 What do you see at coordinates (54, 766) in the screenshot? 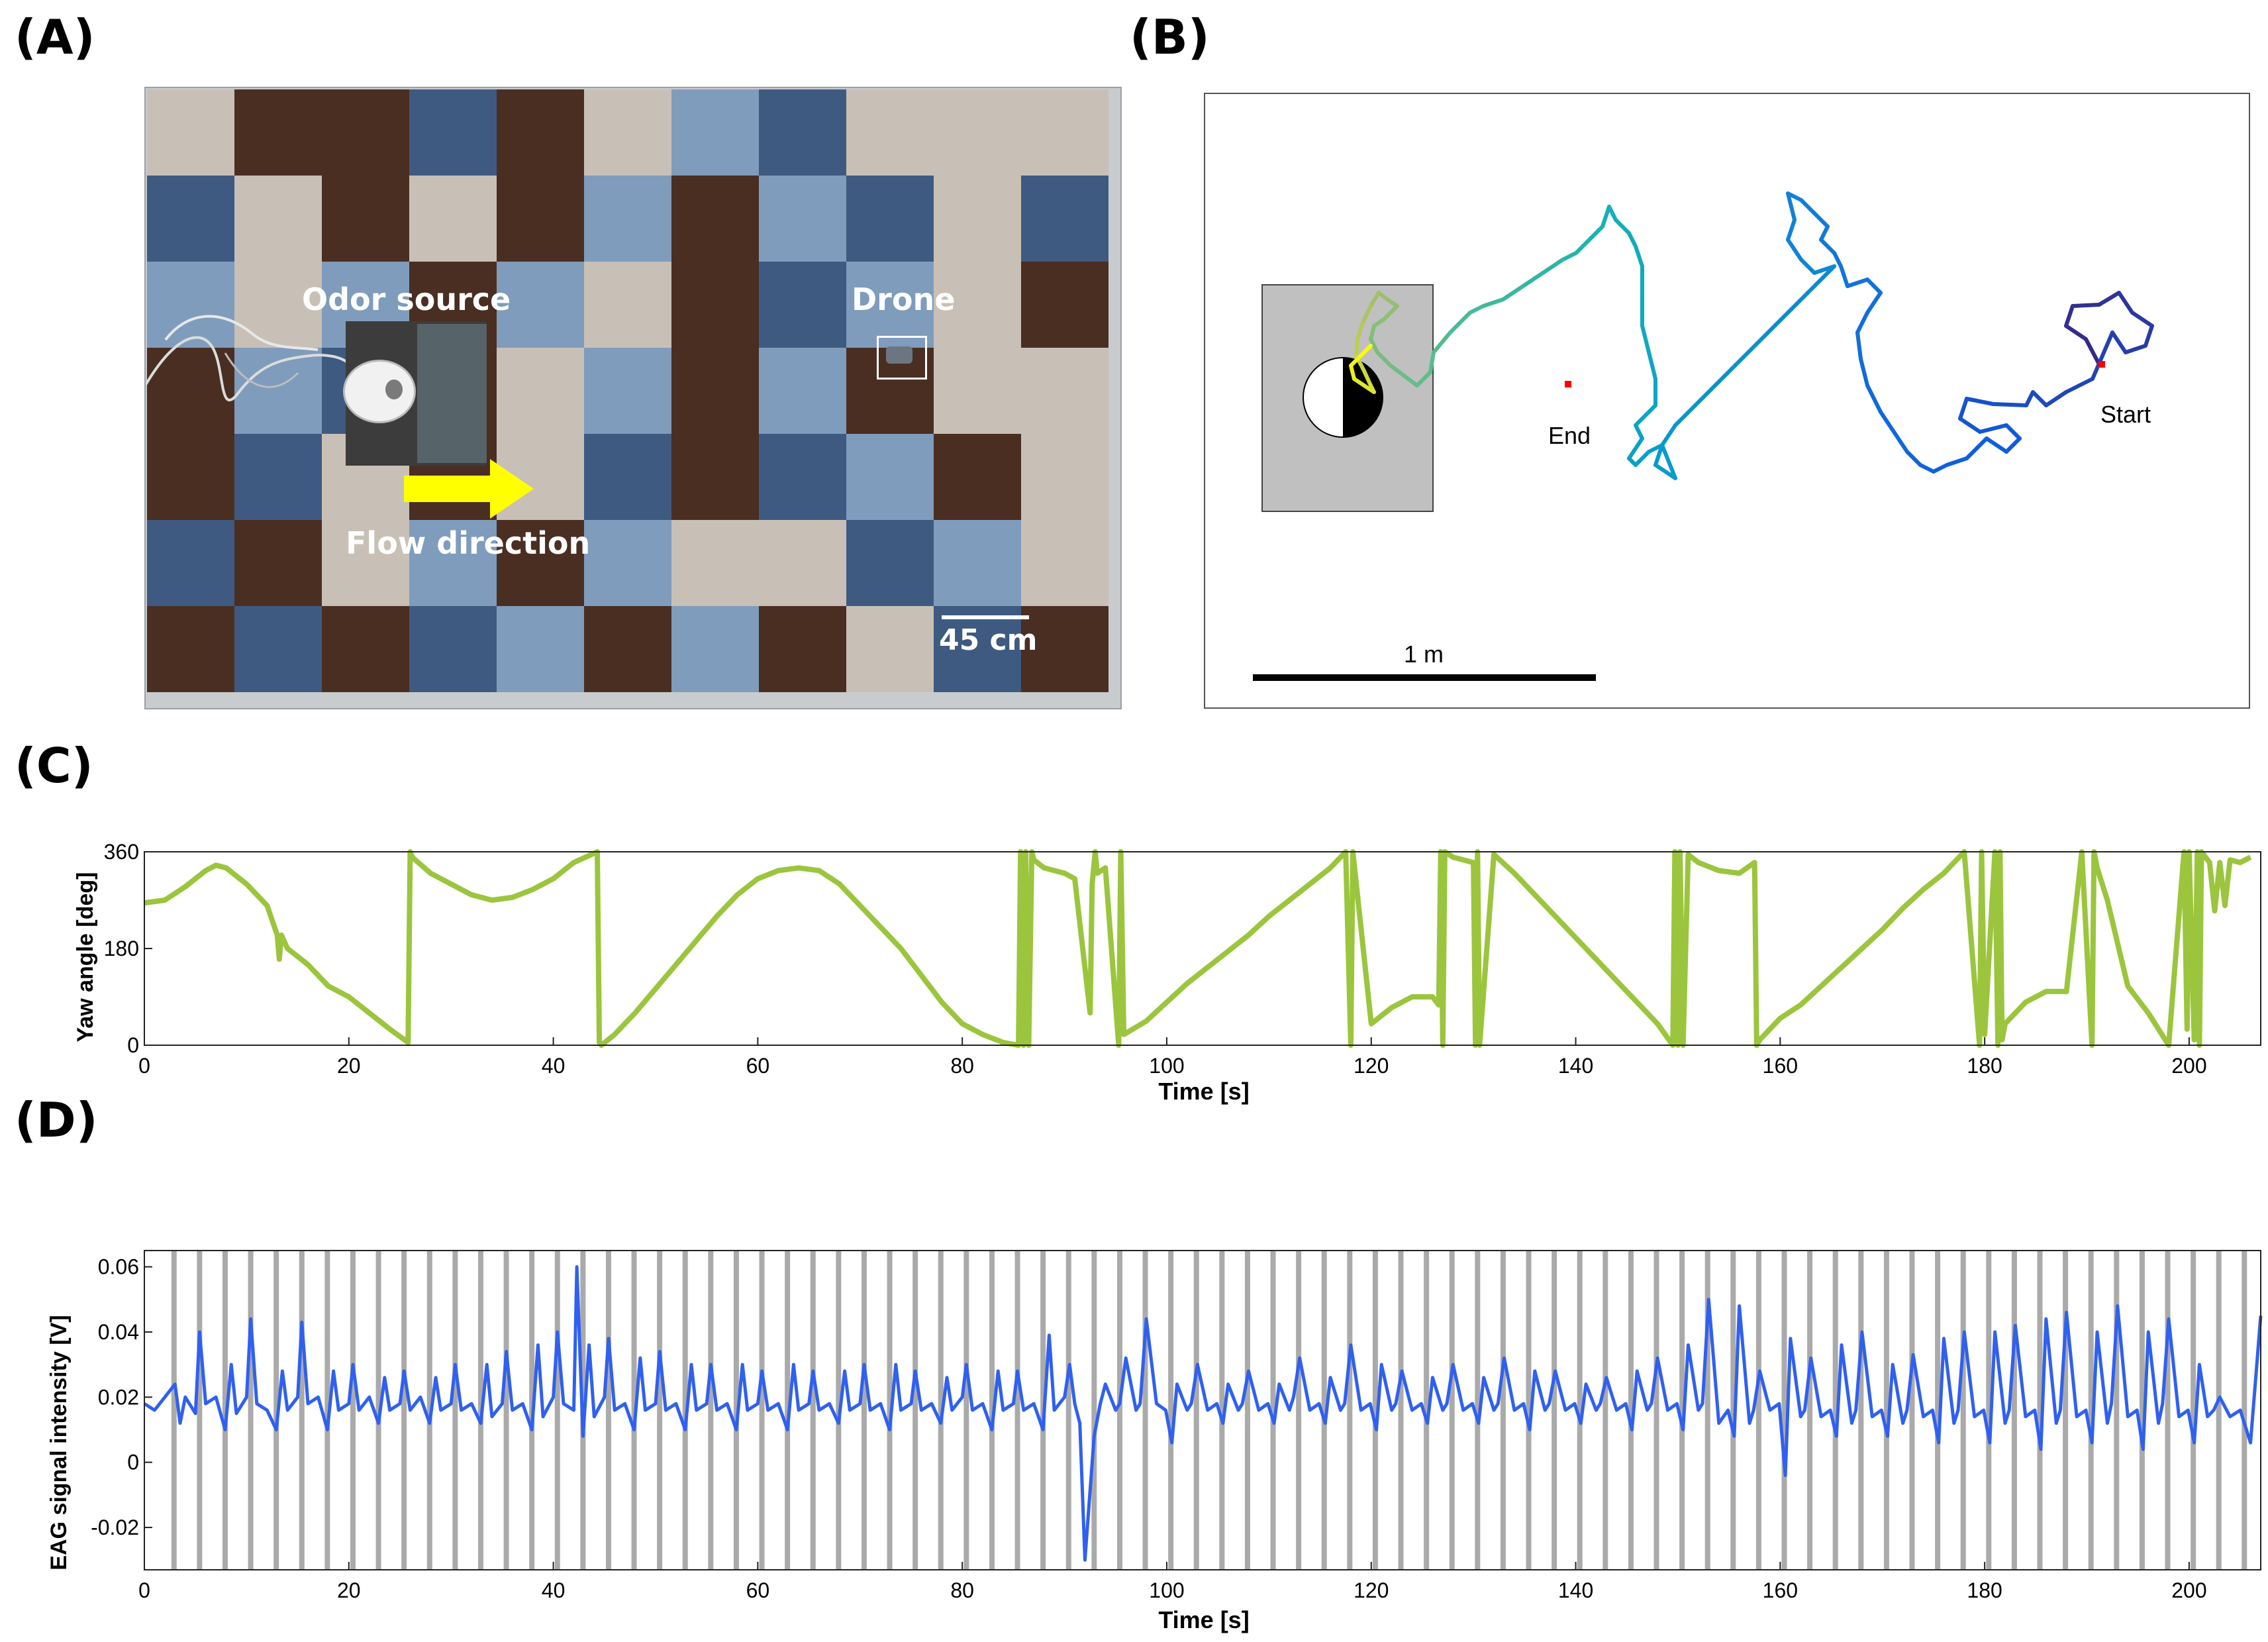
I see `panel-label-c: (C)` at bounding box center [54, 766].